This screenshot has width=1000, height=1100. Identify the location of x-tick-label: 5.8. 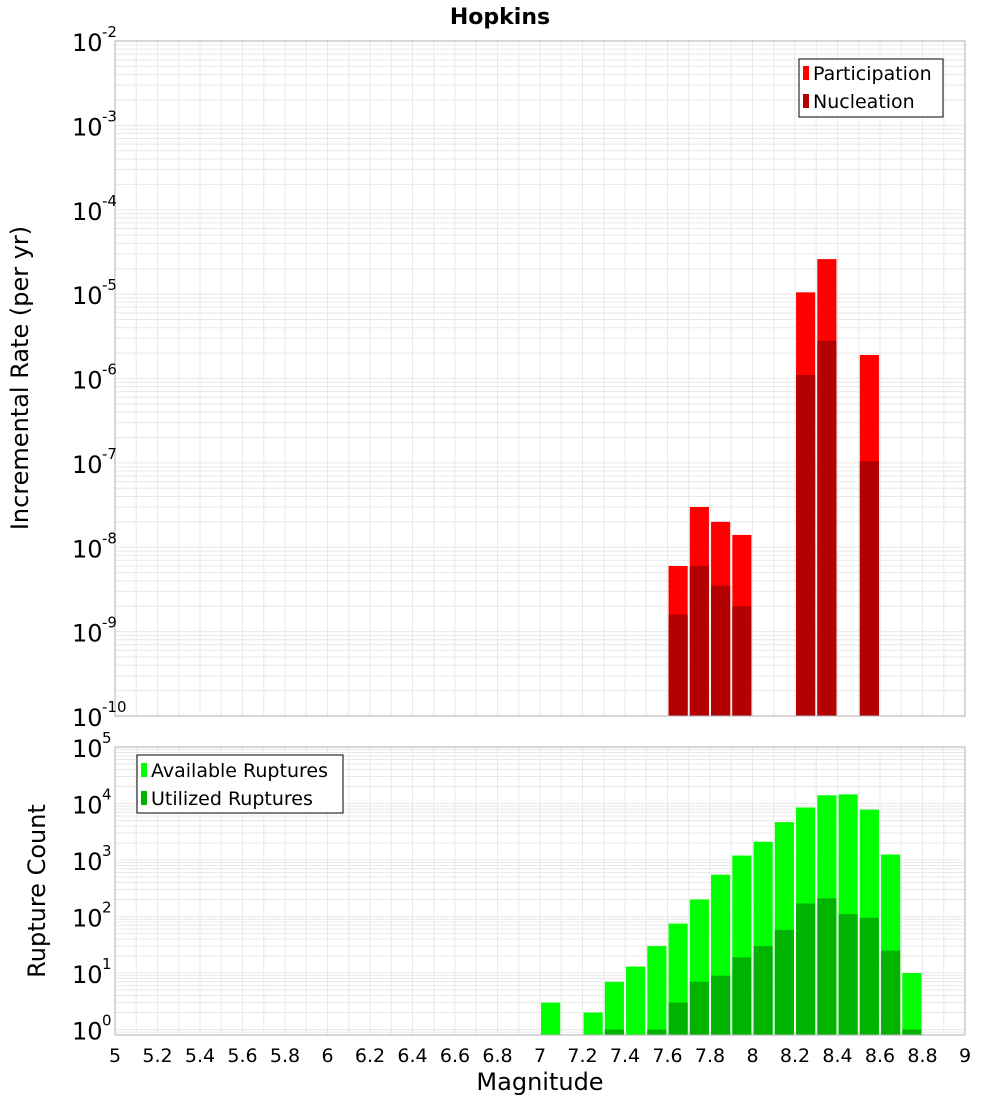
(285, 1056).